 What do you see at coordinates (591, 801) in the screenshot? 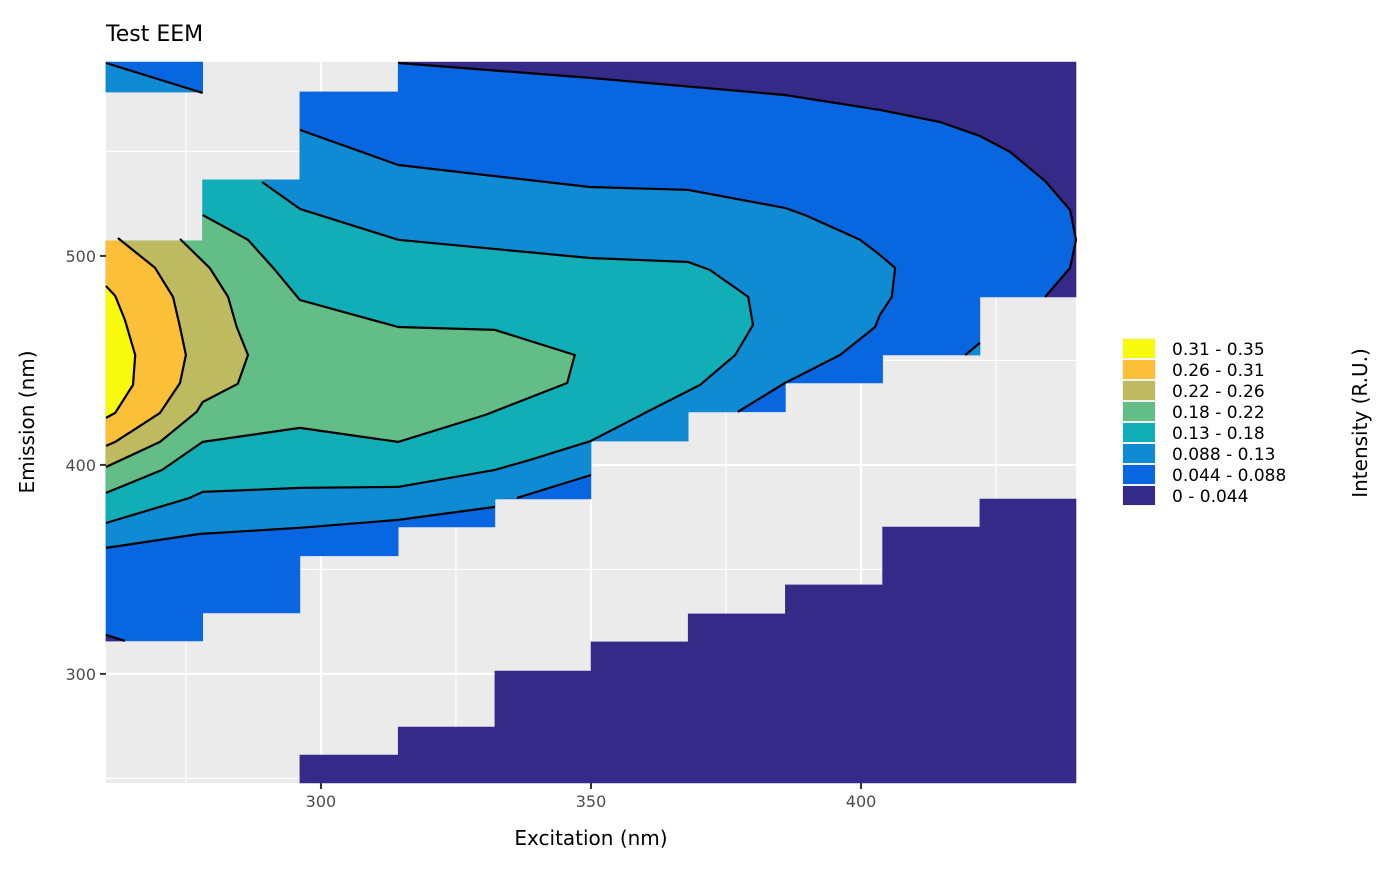
I see `x-tick-label: 350` at bounding box center [591, 801].